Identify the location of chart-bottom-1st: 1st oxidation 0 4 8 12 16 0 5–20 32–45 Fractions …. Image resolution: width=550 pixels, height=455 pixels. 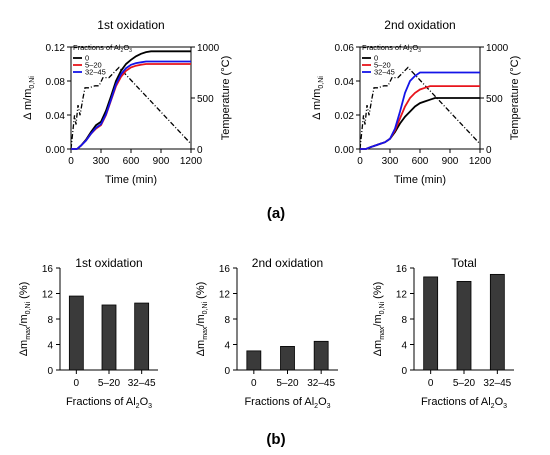
(88, 333).